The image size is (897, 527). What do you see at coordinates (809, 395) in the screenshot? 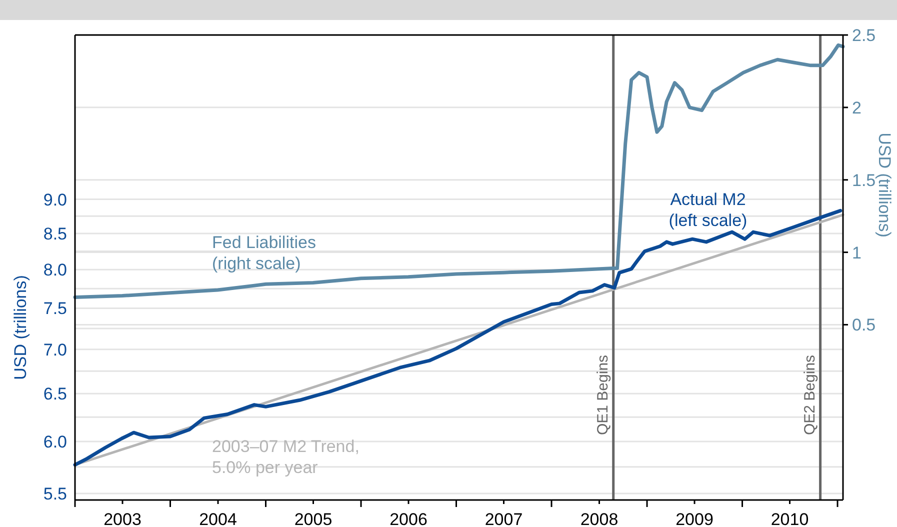
I see `ref-line-label: QE2 Begins` at bounding box center [809, 395].